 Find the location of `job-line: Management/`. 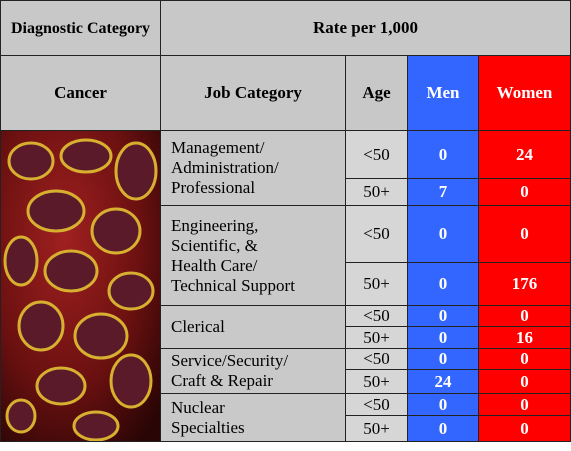

job-line: Management/ is located at coordinates (218, 147).